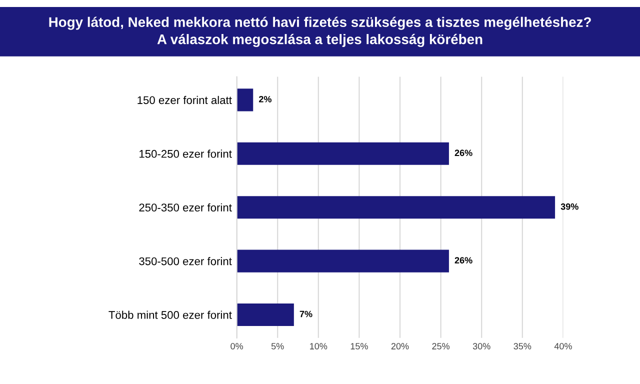 The image size is (640, 384). I want to click on x-tick-label: 35%, so click(523, 346).